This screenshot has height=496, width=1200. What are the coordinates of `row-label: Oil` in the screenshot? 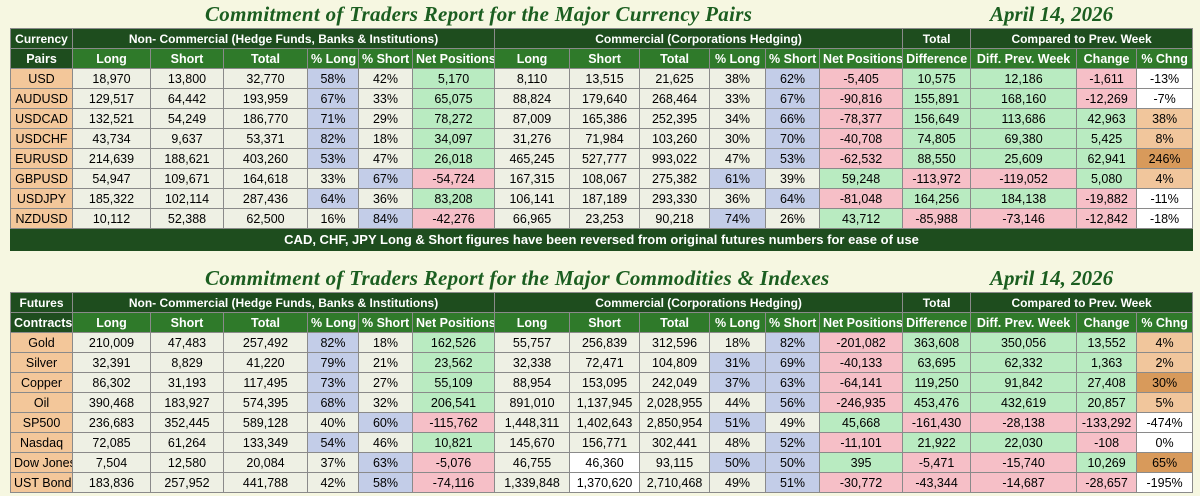 It's located at (41, 402).